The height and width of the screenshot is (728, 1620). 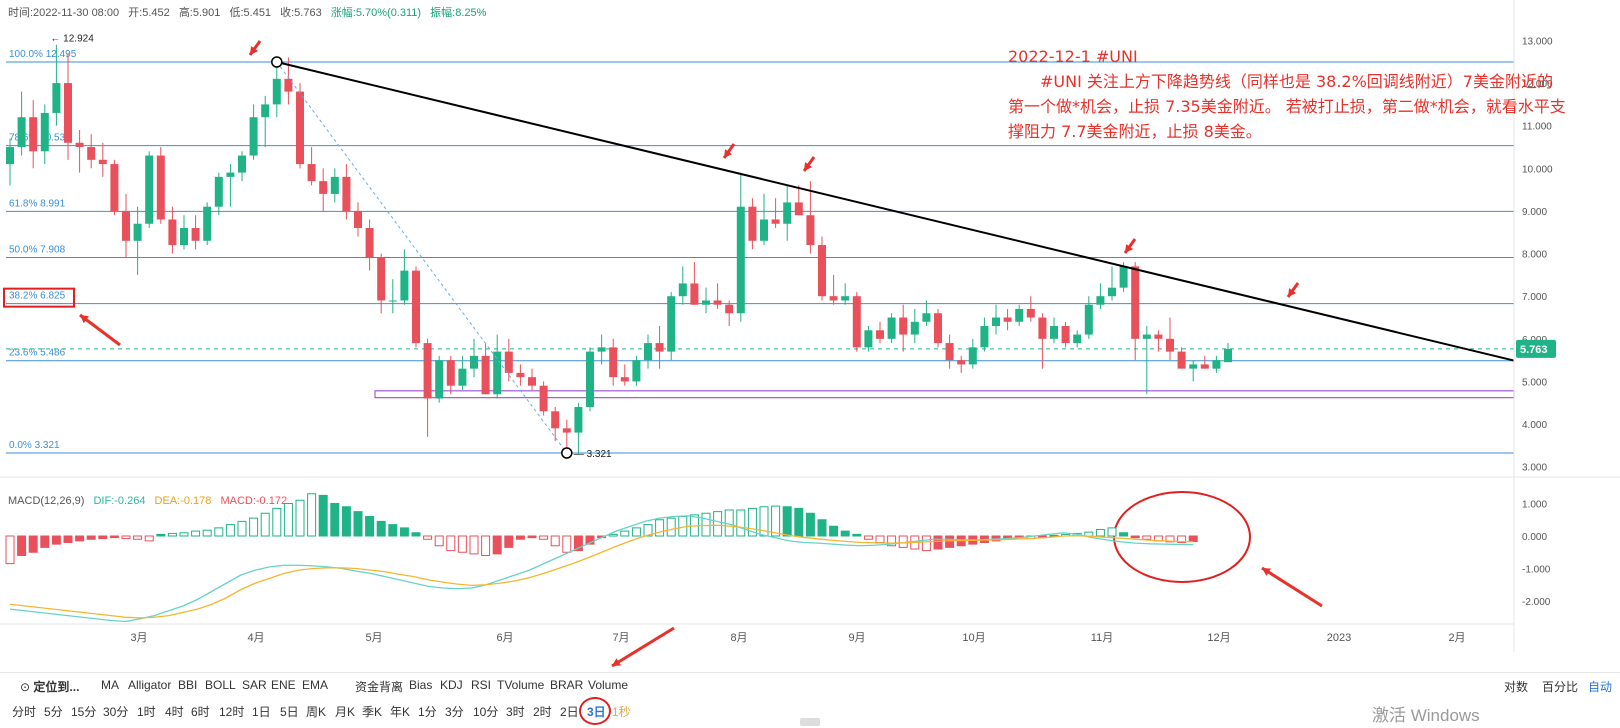 What do you see at coordinates (24, 712) in the screenshot?
I see `period-item: 分时` at bounding box center [24, 712].